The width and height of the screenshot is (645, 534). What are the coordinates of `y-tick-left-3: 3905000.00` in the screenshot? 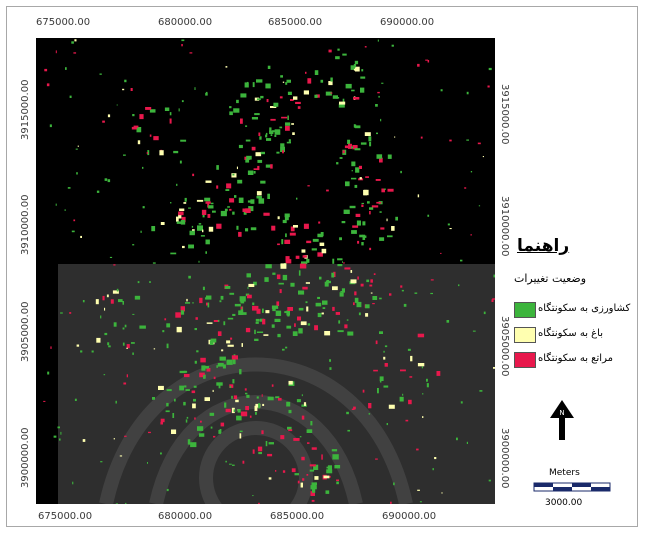 It's located at (25, 331).